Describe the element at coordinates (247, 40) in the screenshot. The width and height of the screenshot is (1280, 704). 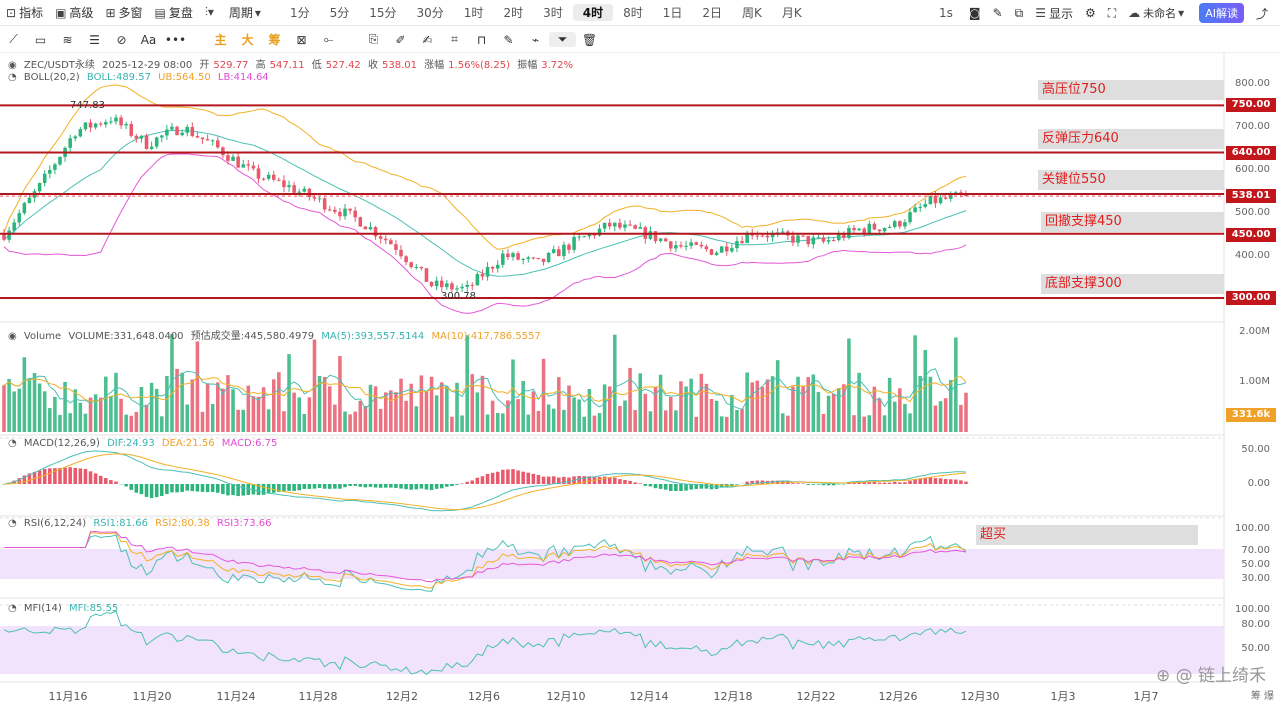
I see `big-order-button: 大` at that location.